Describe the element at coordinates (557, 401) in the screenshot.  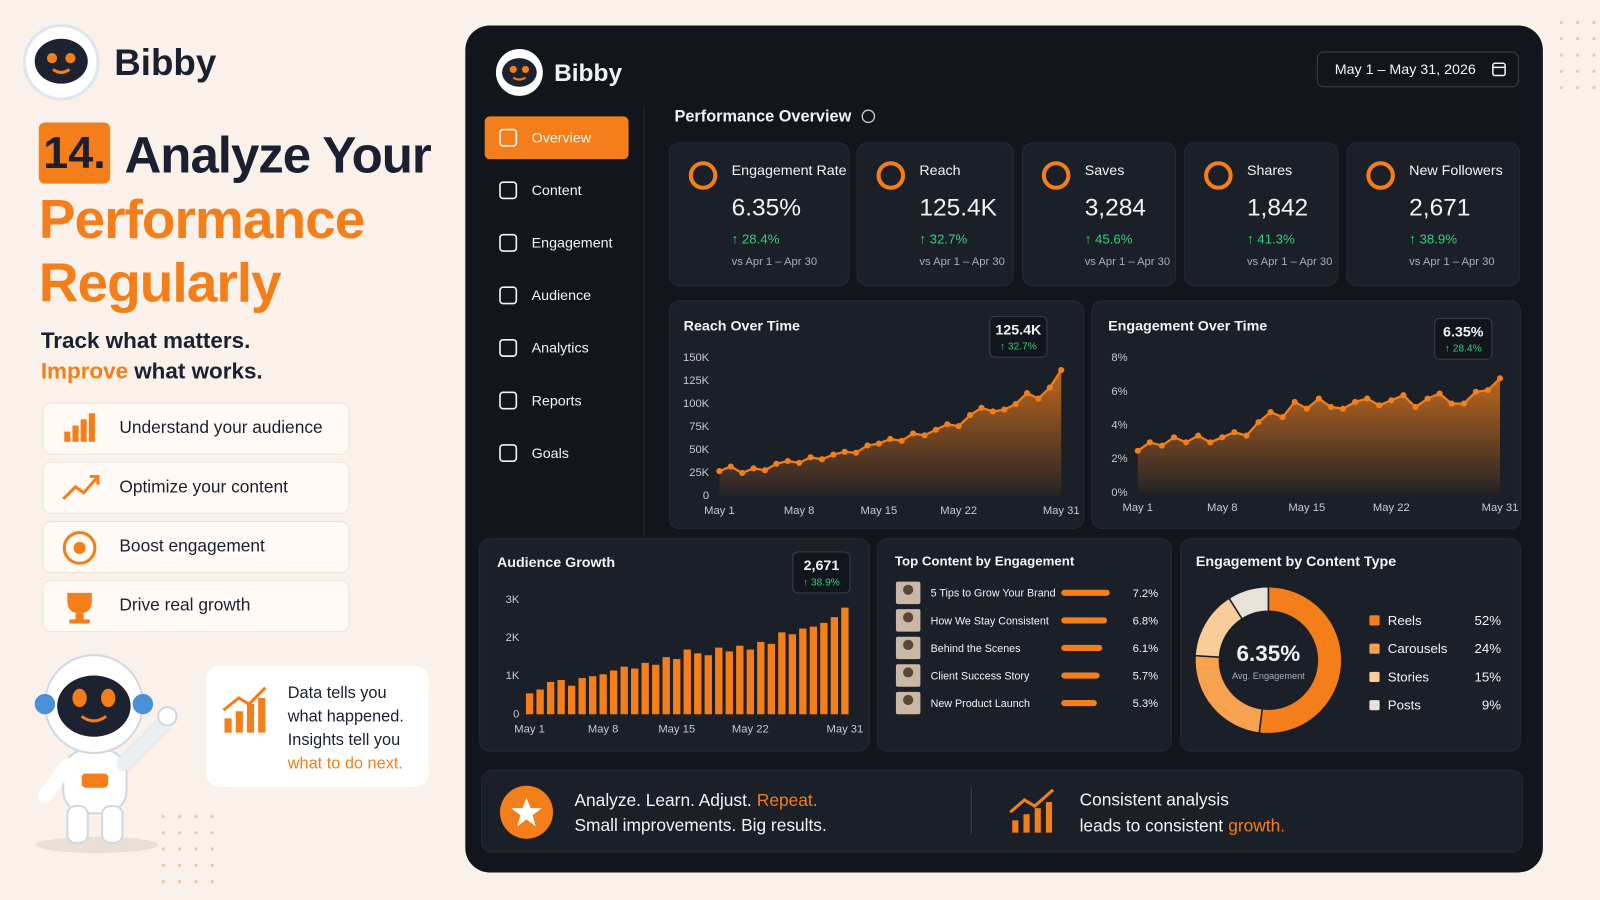
I see `nav-label: Reports` at that location.